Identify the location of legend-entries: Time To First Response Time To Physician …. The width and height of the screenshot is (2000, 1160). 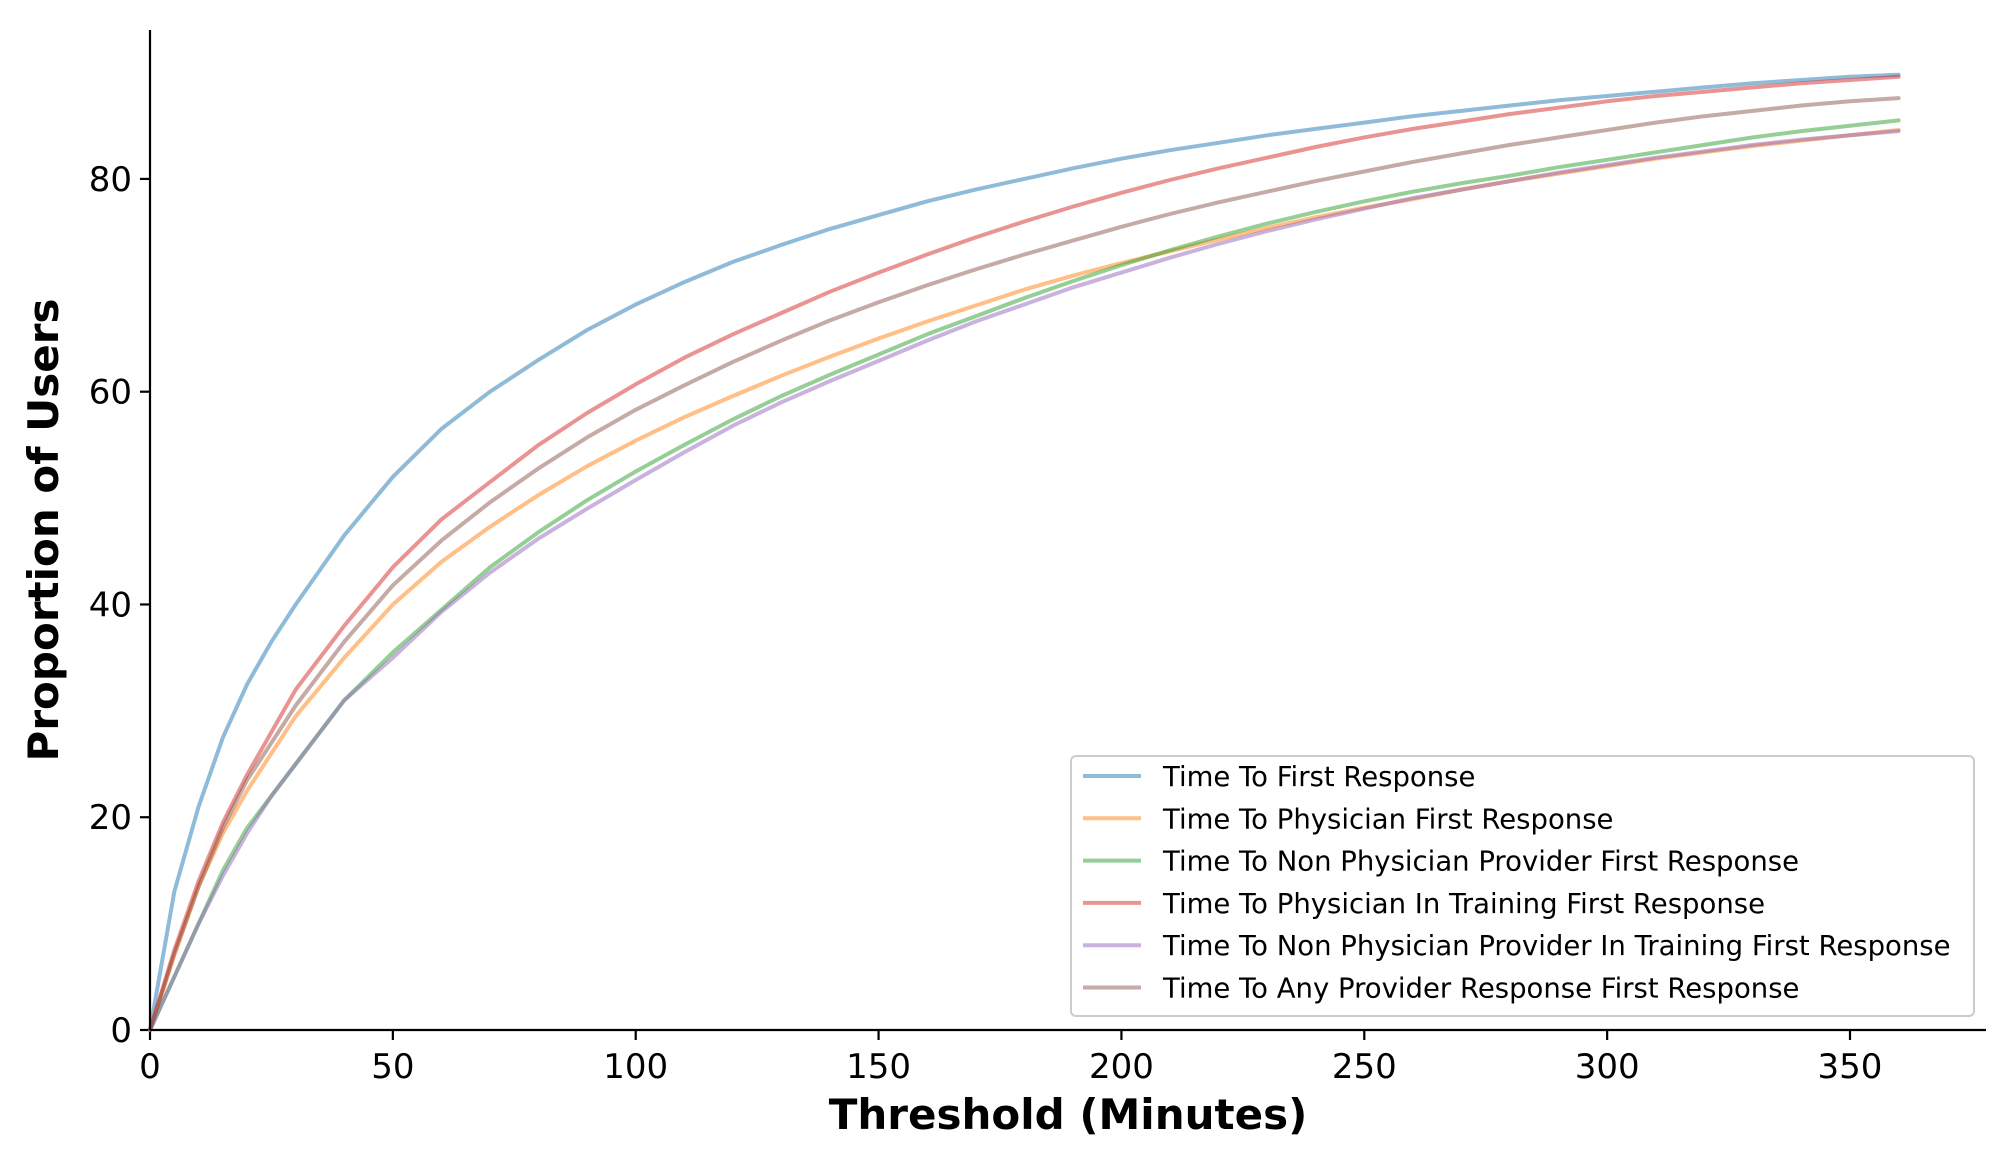
(1517, 883).